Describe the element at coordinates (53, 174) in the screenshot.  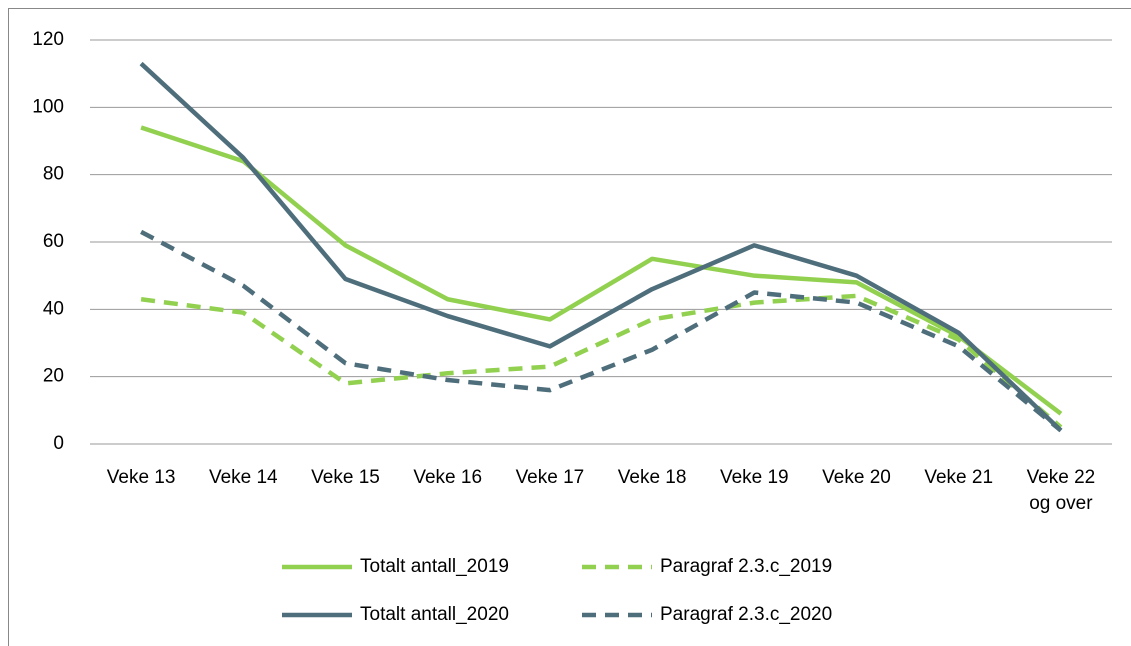
I see `y-tick-label: 80` at that location.